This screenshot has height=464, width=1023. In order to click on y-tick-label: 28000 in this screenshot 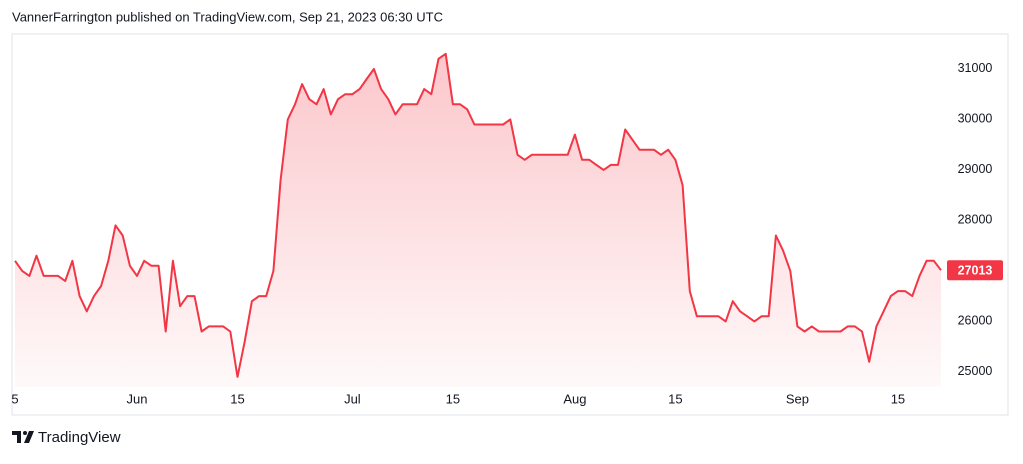, I will do `click(975, 220)`.